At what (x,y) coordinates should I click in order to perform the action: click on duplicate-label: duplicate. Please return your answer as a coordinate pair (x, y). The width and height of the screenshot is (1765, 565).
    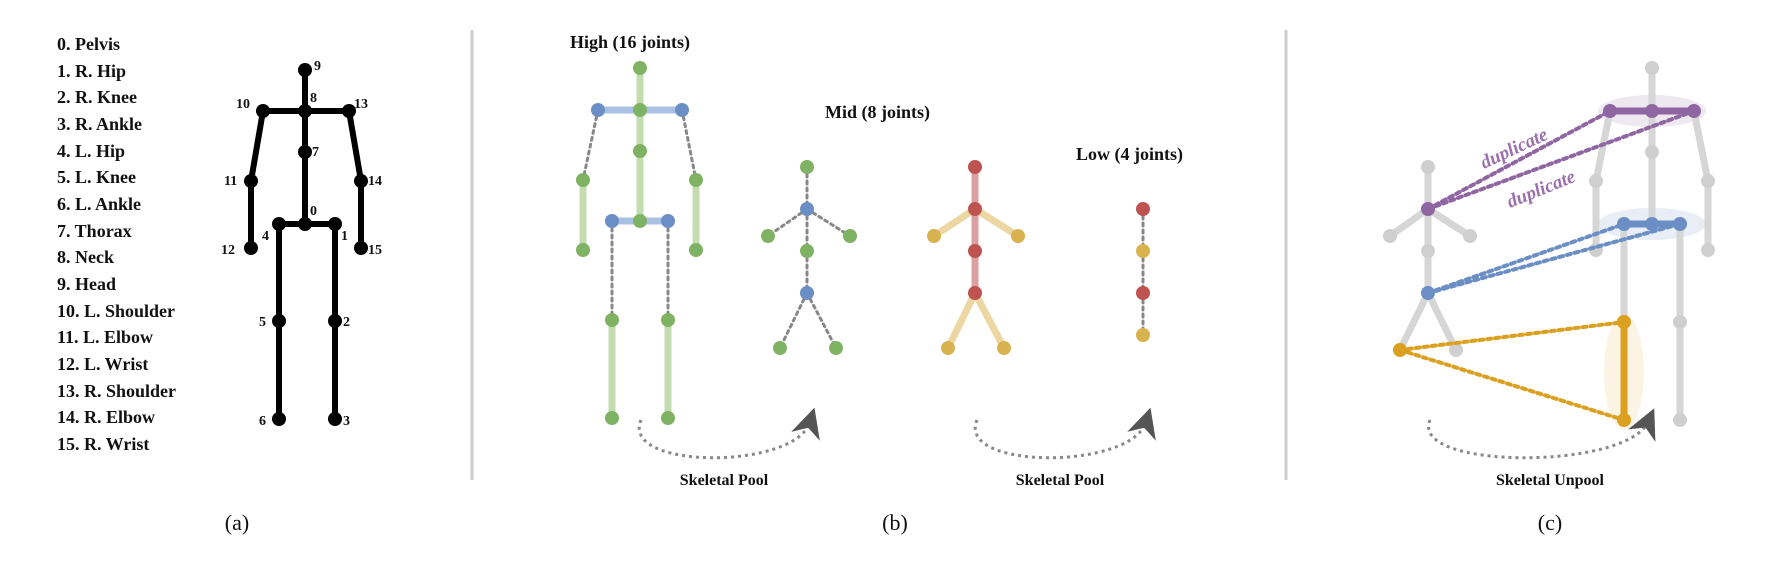
    Looking at the image, I should click on (1541, 189).